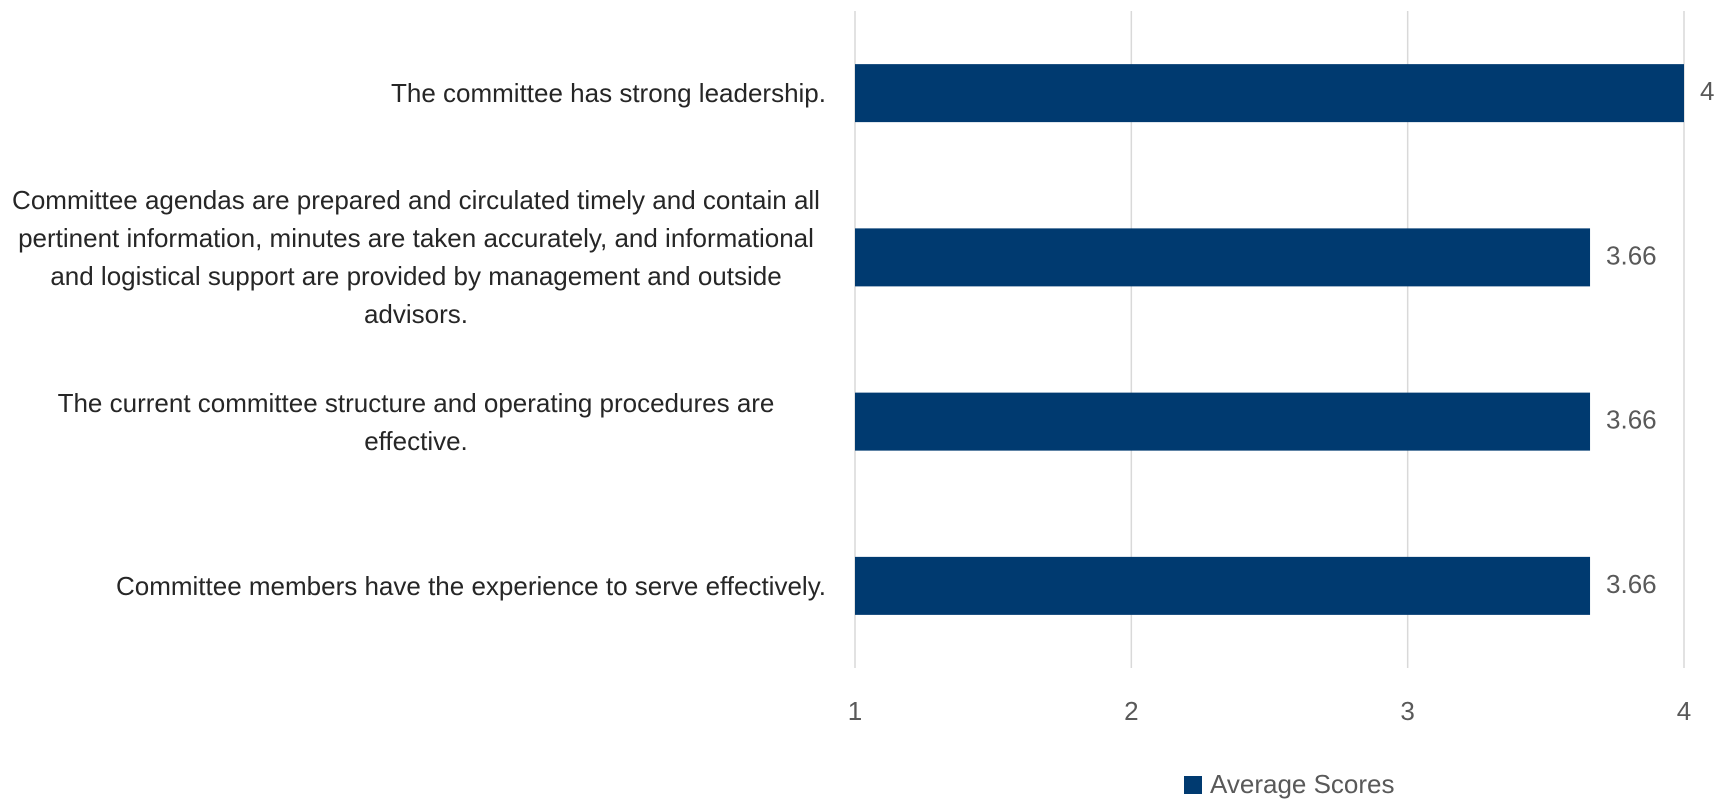  Describe the element at coordinates (1407, 711) in the screenshot. I see `x-tick-label: 3` at that location.